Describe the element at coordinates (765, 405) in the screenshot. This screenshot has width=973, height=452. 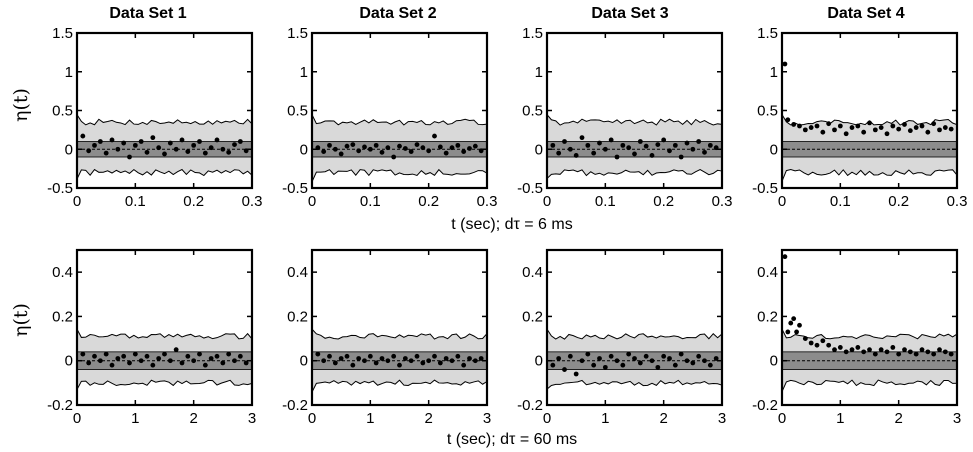
I see `y-tick-label-r2c4-0: -0.2` at that location.